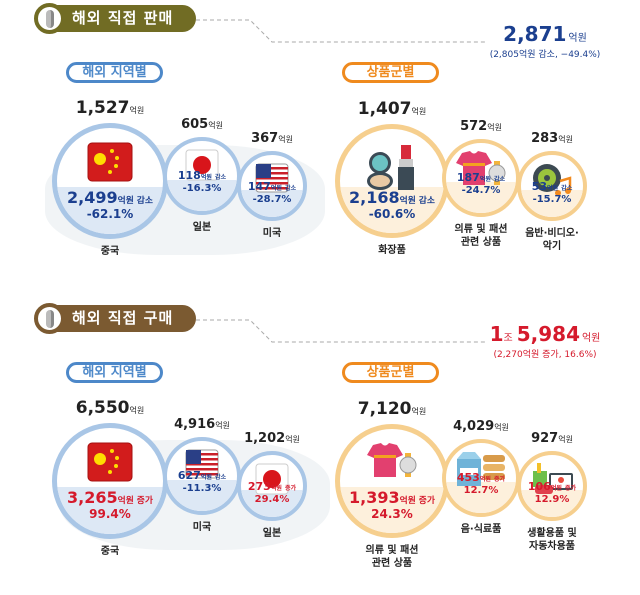  Describe the element at coordinates (545, 55) in the screenshot. I see `total-change-note: (2,805억원 감소, −49.4%)` at that location.